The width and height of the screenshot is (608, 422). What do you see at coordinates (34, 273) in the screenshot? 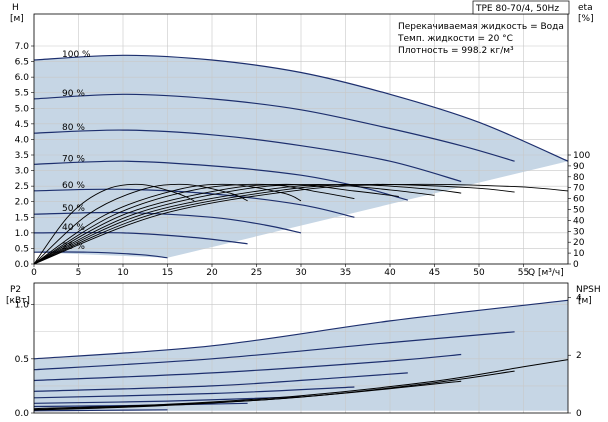
I see `x-tick-label: 0` at bounding box center [34, 273].